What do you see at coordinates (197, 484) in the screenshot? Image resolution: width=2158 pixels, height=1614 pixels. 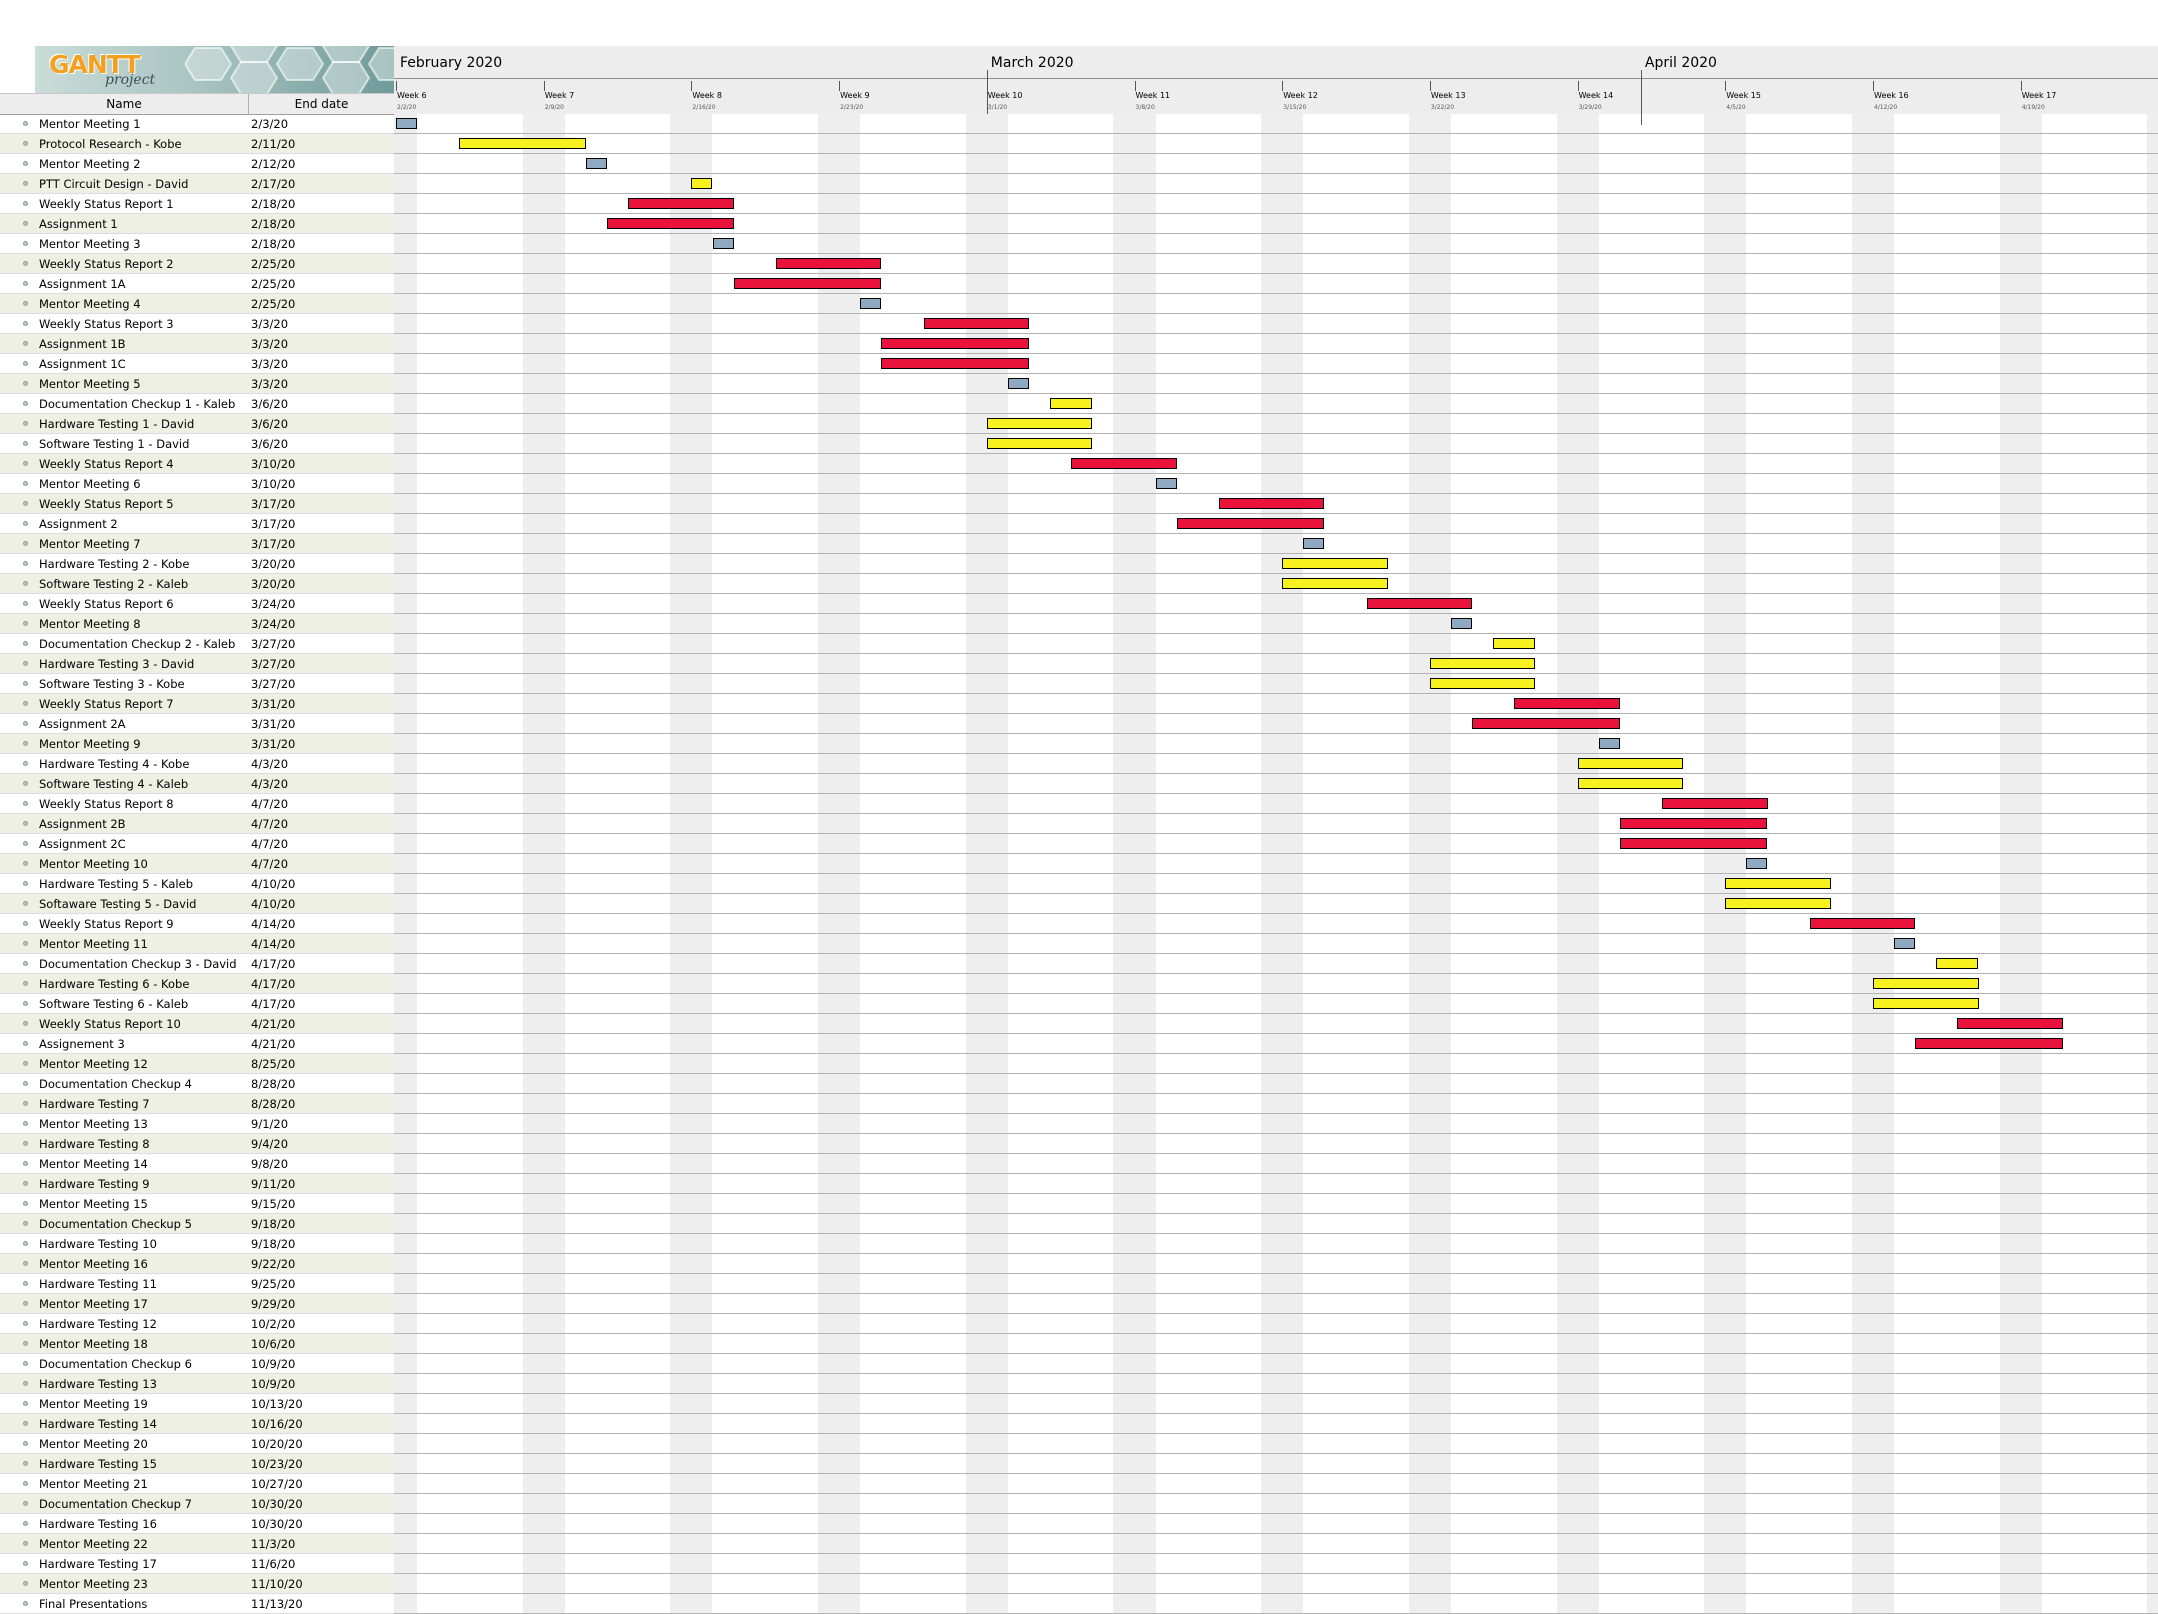 I see `table-row: Mentor Meeting 6 3/10/20` at bounding box center [197, 484].